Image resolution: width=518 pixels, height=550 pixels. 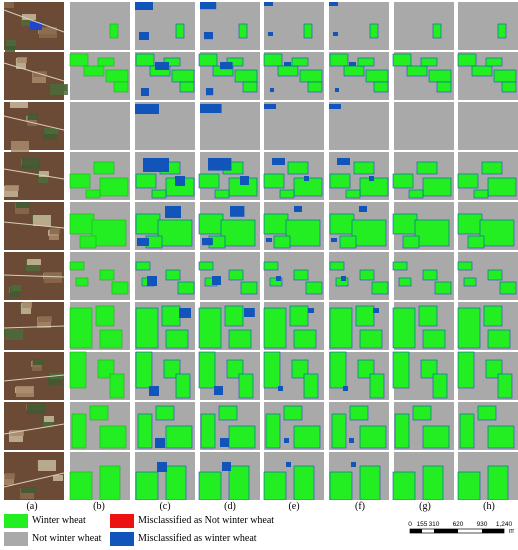 I want to click on panel-r3-b, so click(x=100, y=126).